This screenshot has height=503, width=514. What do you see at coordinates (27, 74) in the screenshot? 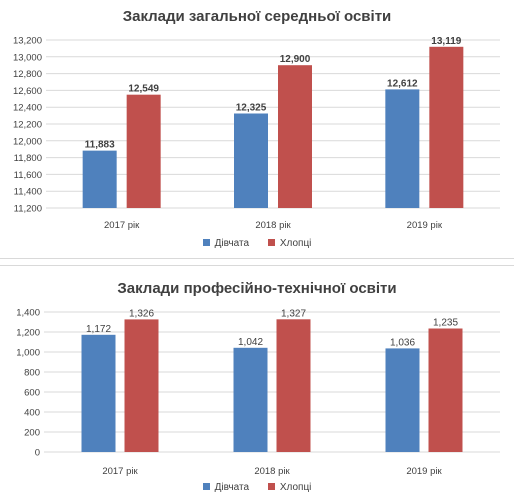
I see `y-tick-label: 12,800` at bounding box center [27, 74].